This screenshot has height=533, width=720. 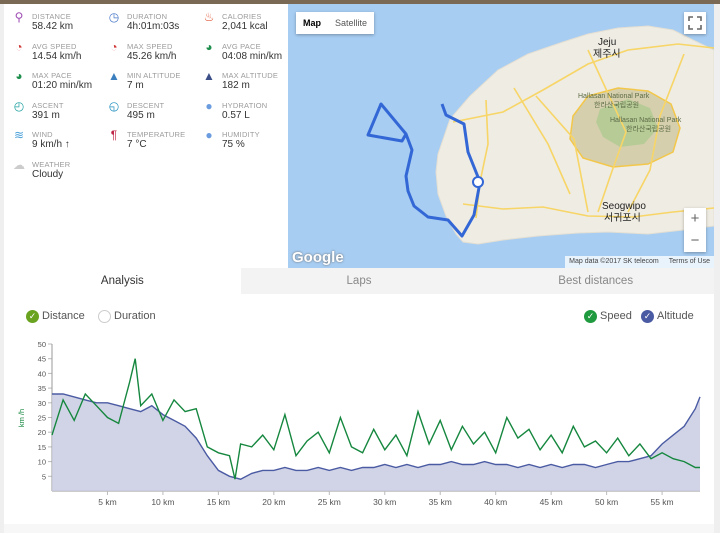 What do you see at coordinates (127, 316) in the screenshot?
I see `duration-toggle: Duration` at bounding box center [127, 316].